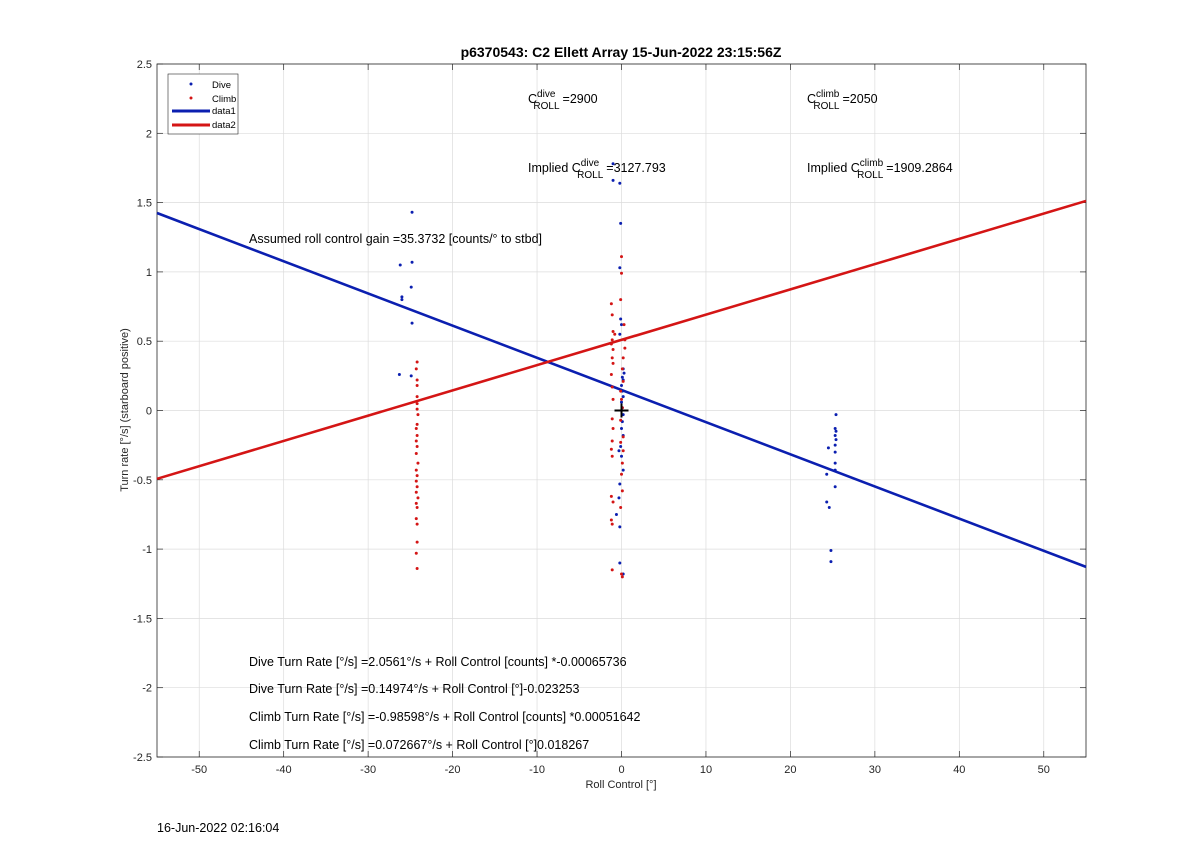  I want to click on legend-climb-label: Climb, so click(224, 99).